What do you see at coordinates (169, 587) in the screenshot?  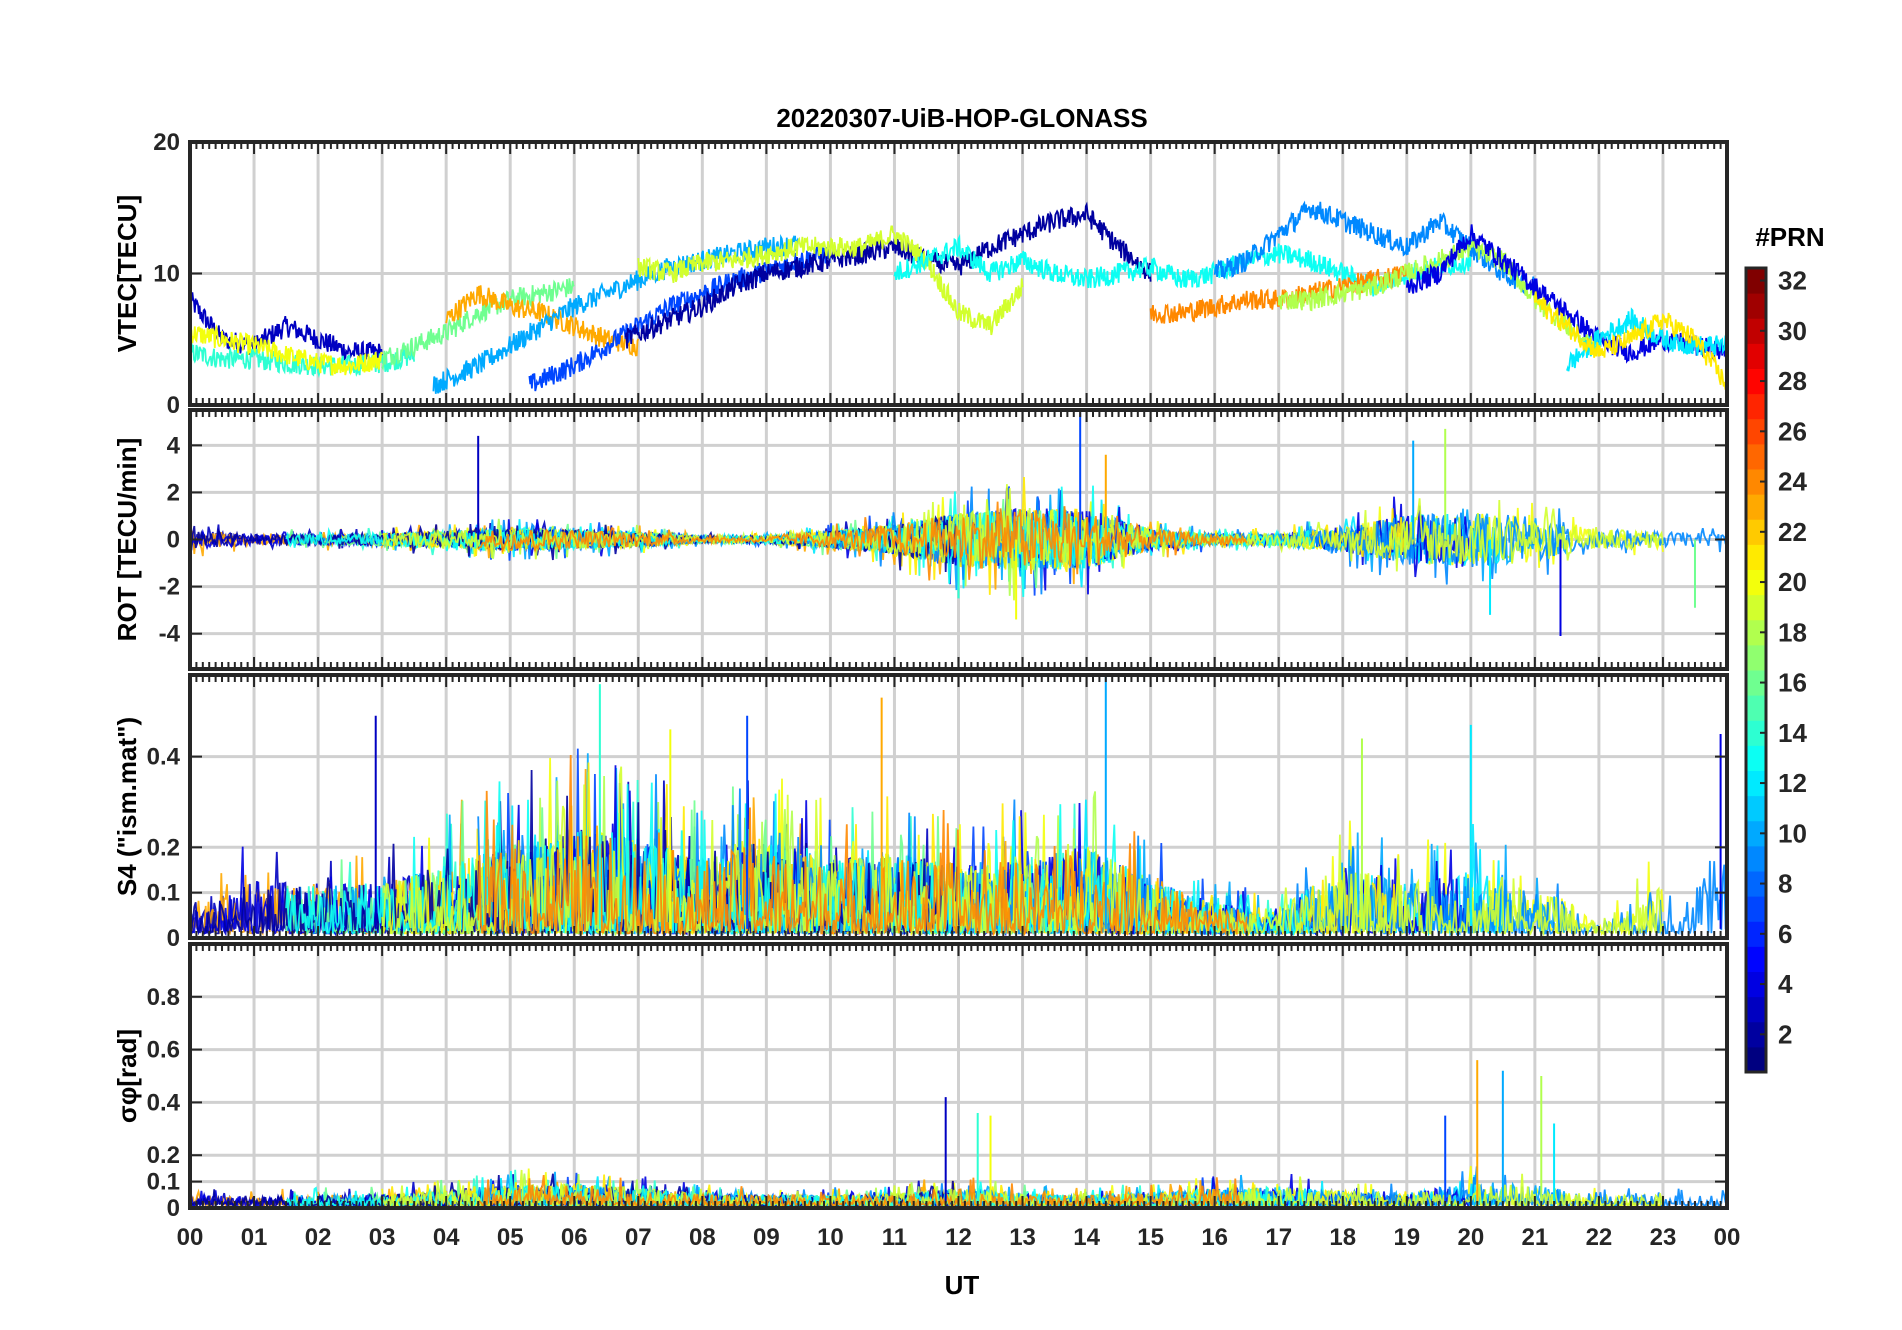 I see `y-tick-label: -2` at bounding box center [169, 587].